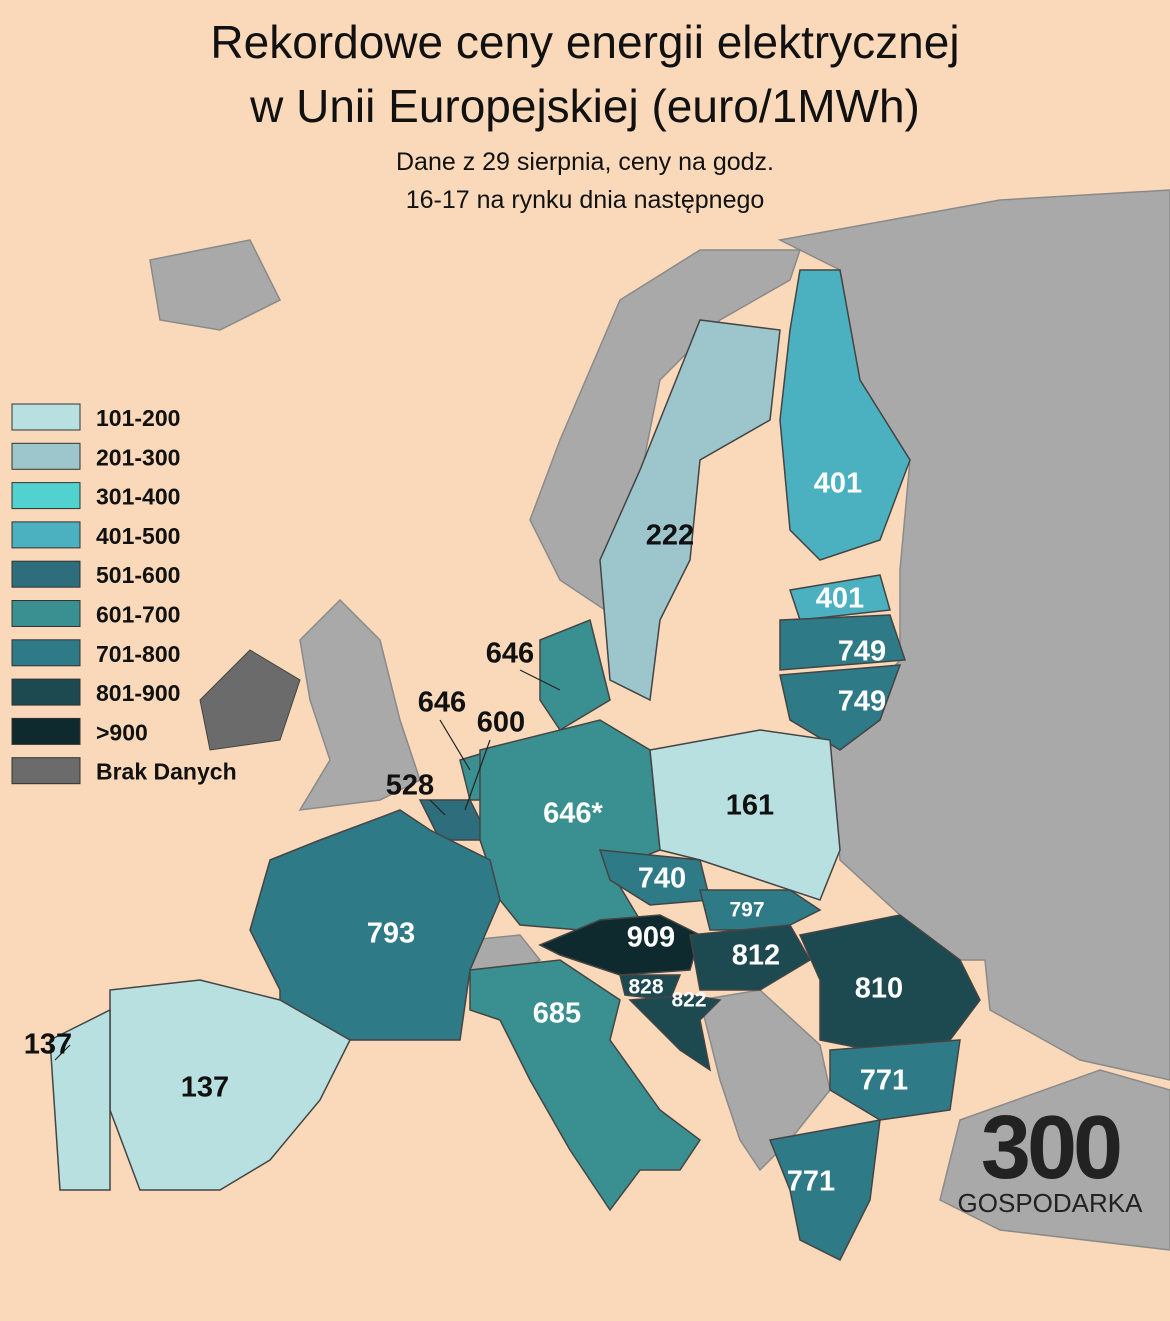 Image resolution: width=1170 pixels, height=1321 pixels. What do you see at coordinates (585, 162) in the screenshot?
I see `subtitle: Dane z 29 sierpnia, ceny na godz.` at bounding box center [585, 162].